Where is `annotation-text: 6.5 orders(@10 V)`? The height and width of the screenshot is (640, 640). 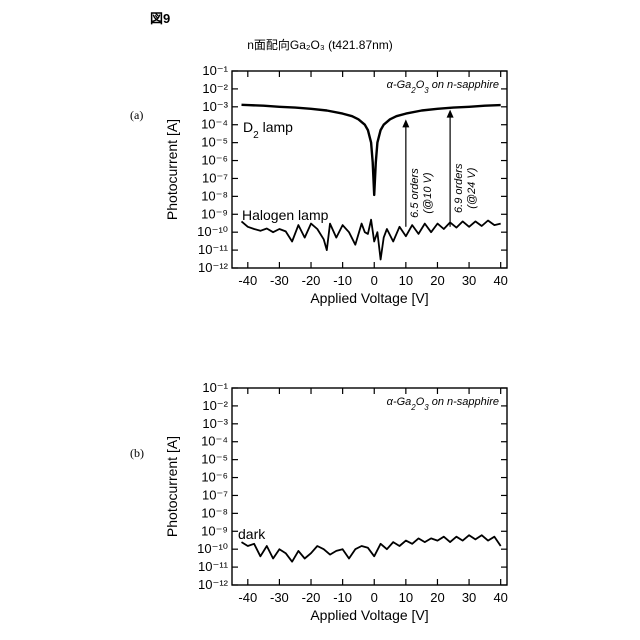
annotation-text: 6.5 orders(@10 V) is located at coordinates (421, 193).